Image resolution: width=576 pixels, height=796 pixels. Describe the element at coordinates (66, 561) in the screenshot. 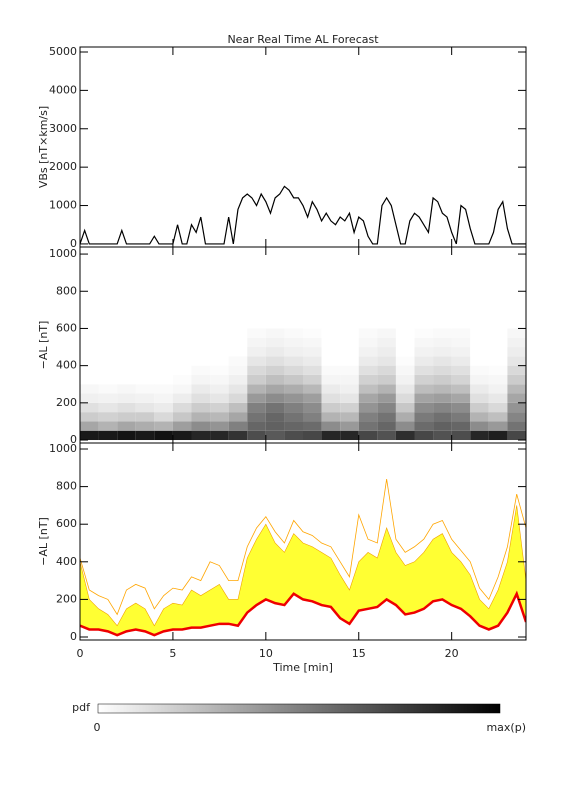

I see `y-tick-label: 400` at that location.